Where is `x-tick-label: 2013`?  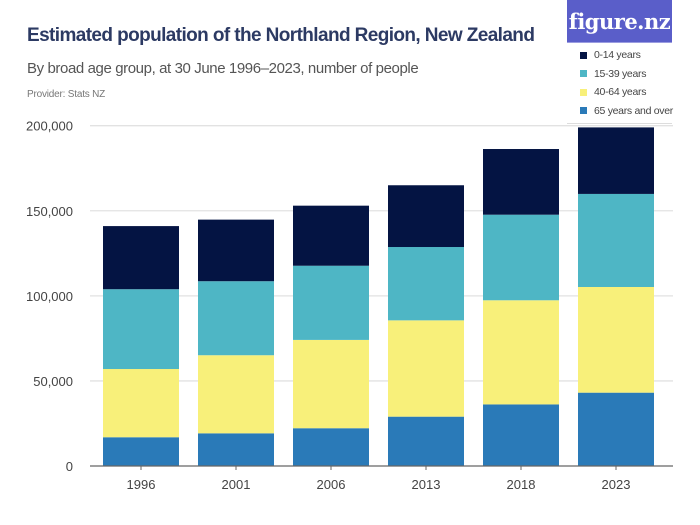 x-tick-label: 2013 is located at coordinates (426, 484).